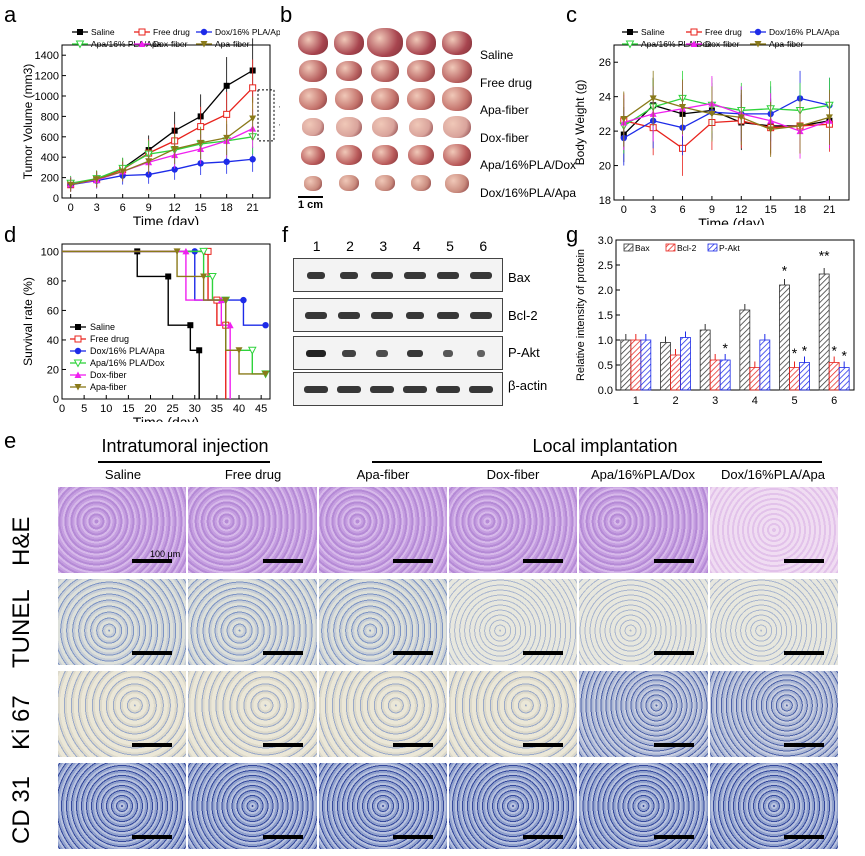 Image resolution: width=865 pixels, height=856 pixels. What do you see at coordinates (741, 210) in the screenshot?
I see `x-tick-label: 12` at bounding box center [741, 210].